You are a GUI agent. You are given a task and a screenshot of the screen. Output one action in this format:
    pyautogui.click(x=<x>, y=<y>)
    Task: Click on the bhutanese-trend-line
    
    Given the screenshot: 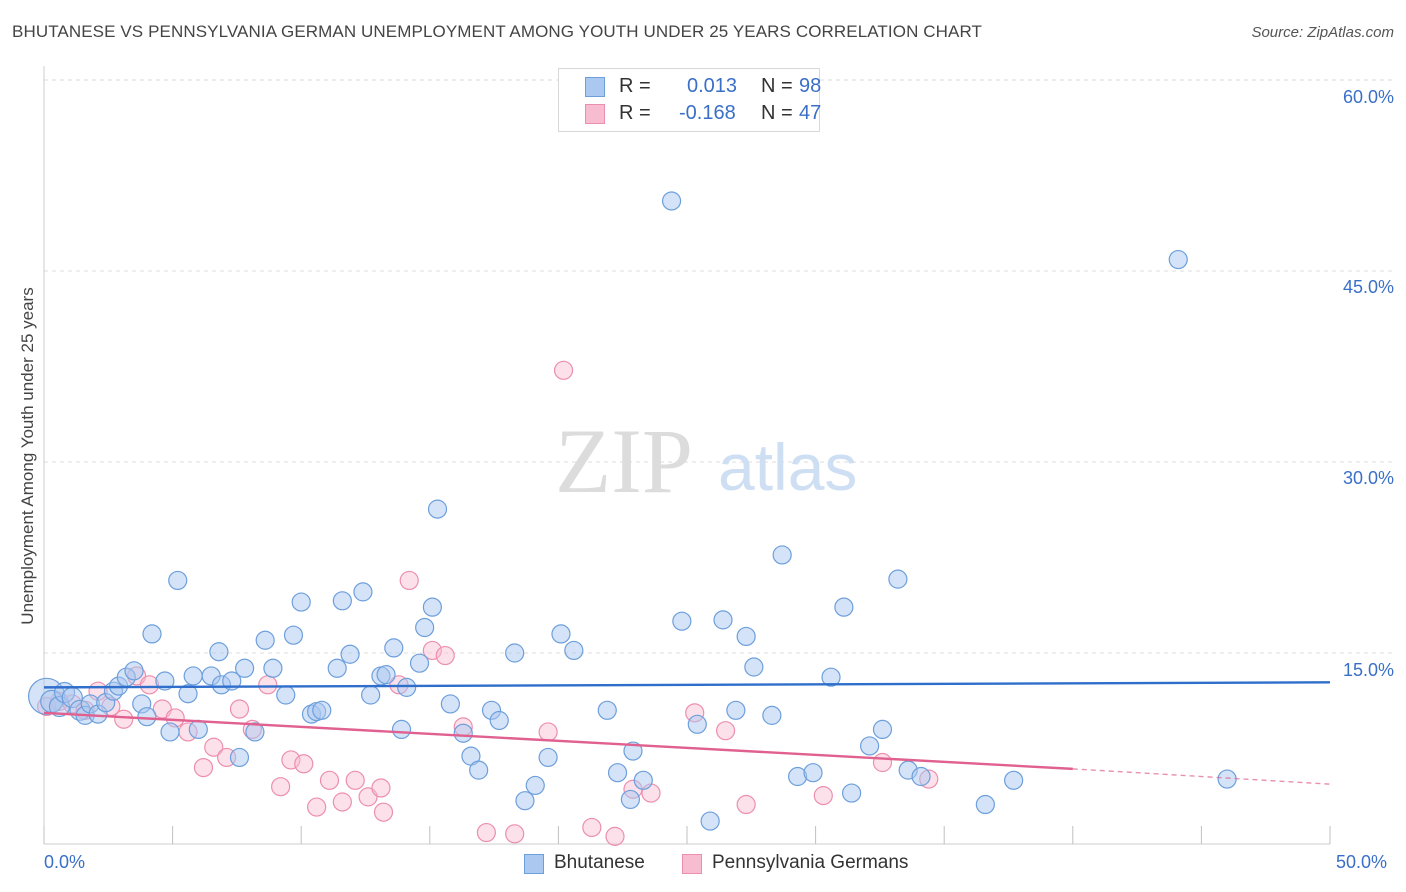 What is the action you would take?
    pyautogui.click(x=687, y=685)
    